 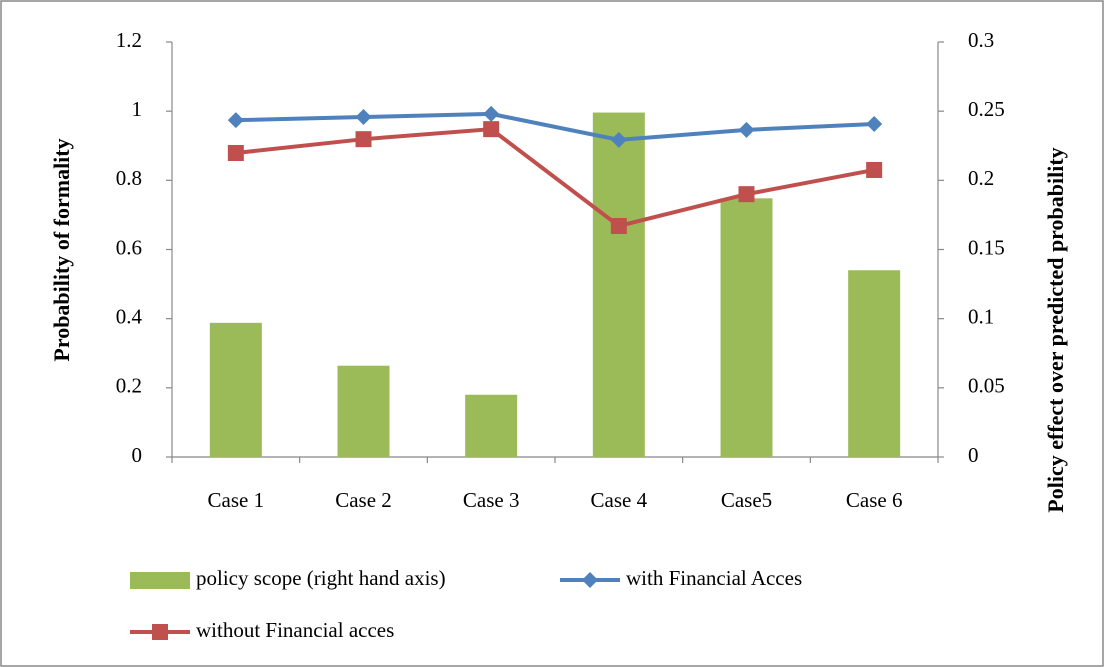 What do you see at coordinates (986, 247) in the screenshot?
I see `y2-tick-label: 0.15` at bounding box center [986, 247].